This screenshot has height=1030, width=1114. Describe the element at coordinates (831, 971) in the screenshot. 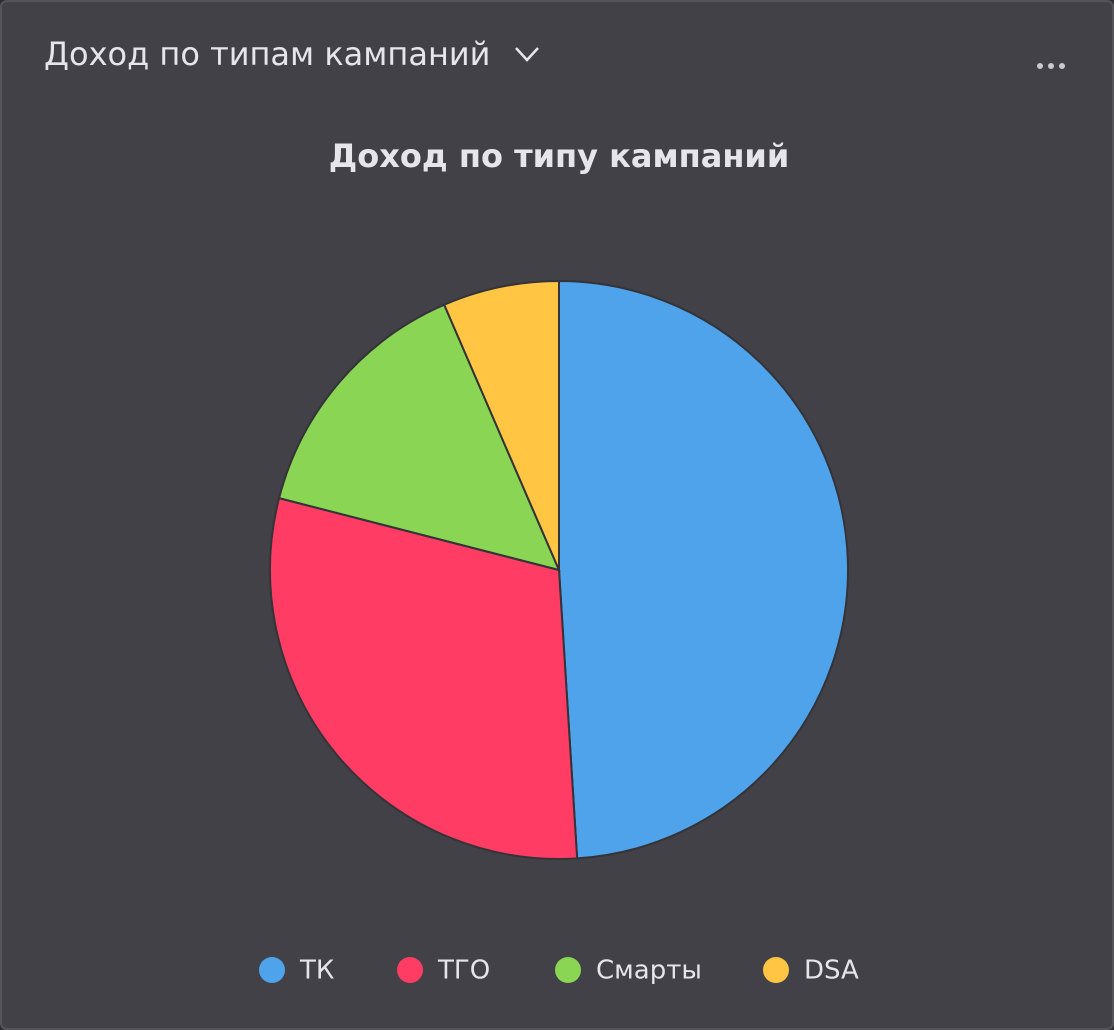

I see `legend-label: DSA` at that location.